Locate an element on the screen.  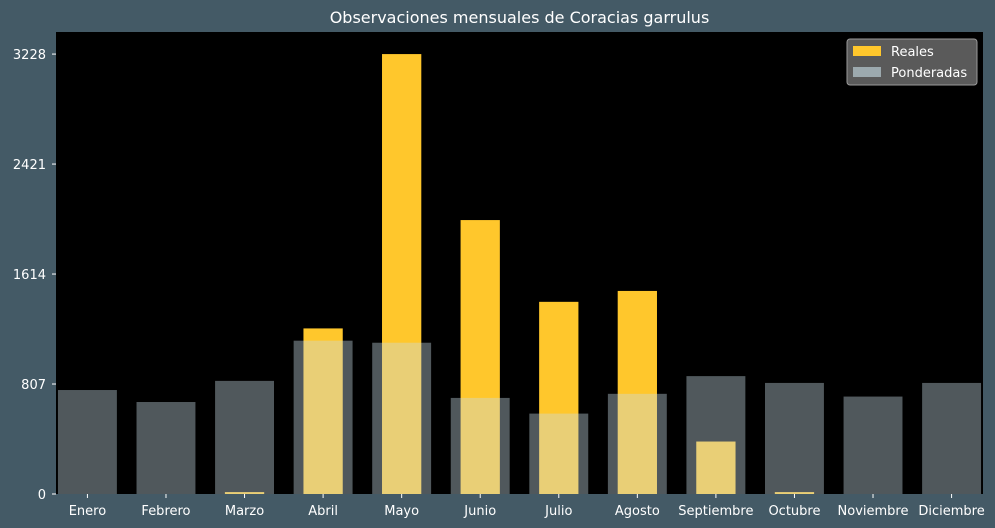
bar-reales-marzo is located at coordinates (244, 493).